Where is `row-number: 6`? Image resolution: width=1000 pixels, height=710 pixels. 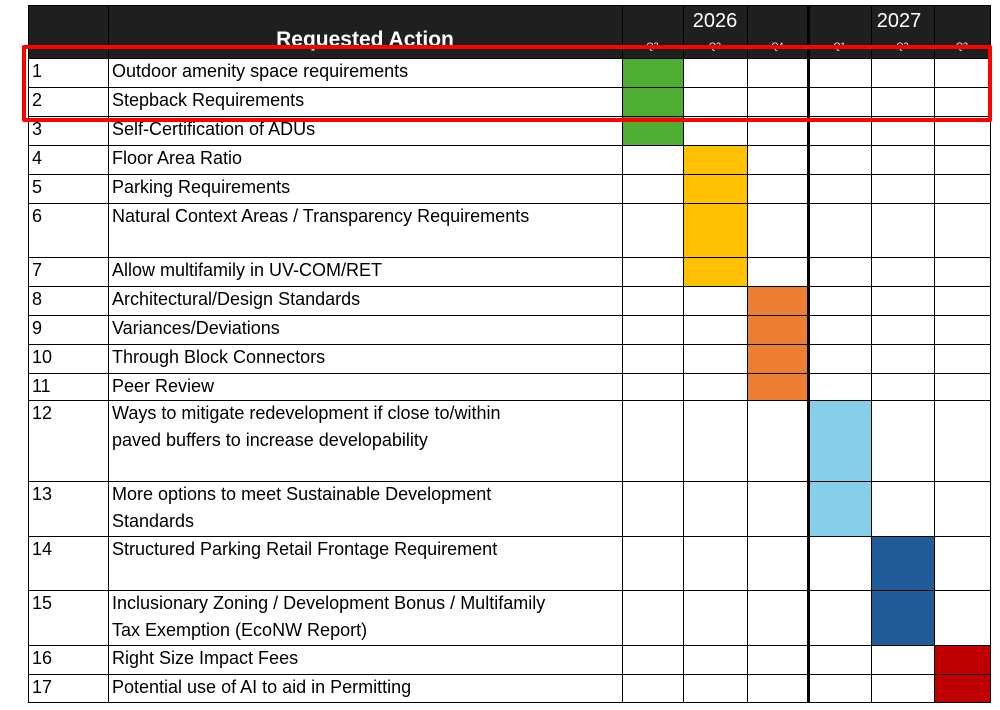
row-number: 6 is located at coordinates (37, 216).